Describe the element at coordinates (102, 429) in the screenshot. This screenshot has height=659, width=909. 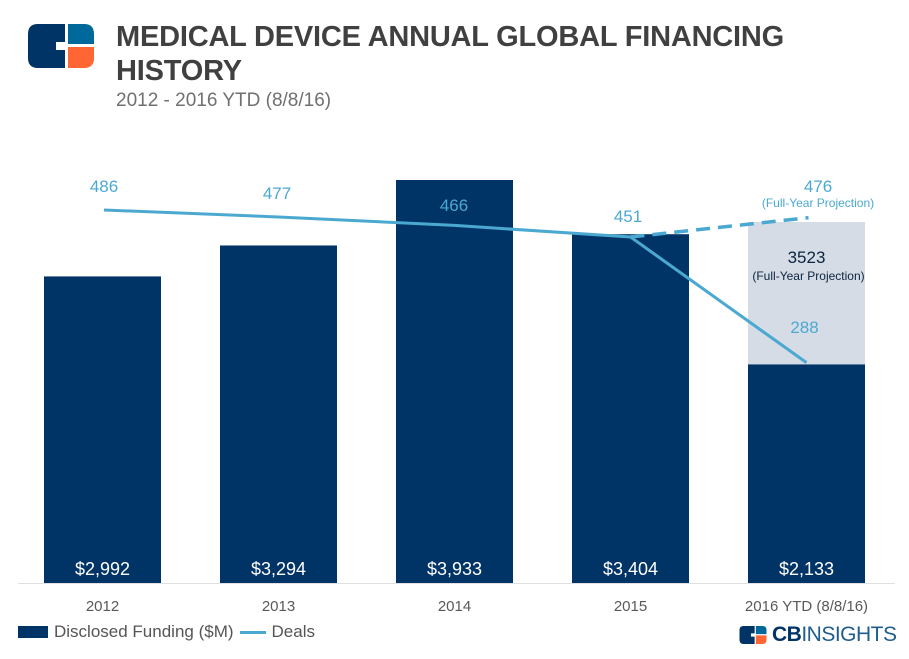
I see `bar-2012` at that location.